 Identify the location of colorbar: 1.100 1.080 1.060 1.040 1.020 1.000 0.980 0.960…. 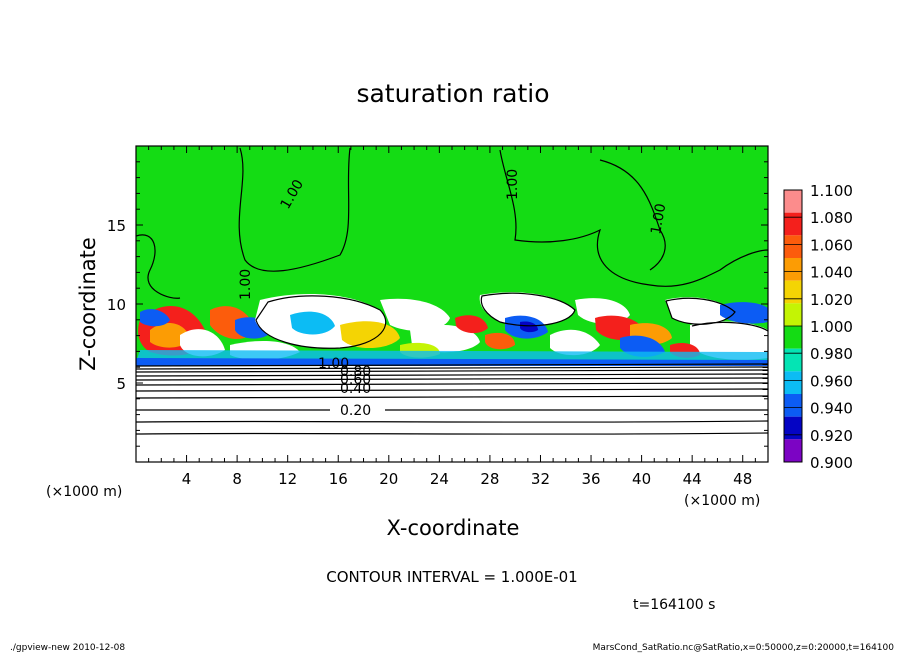
(818, 327).